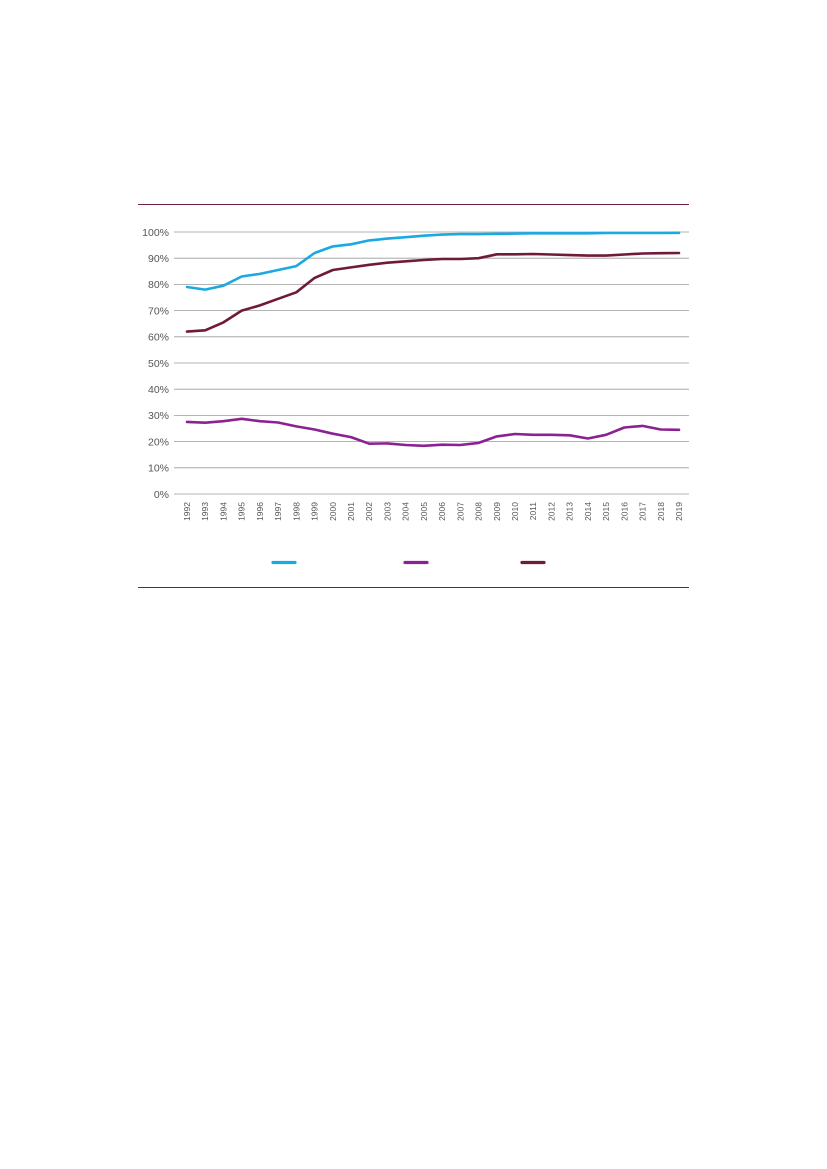 The height and width of the screenshot is (1169, 827). I want to click on x-tick-label: 2013, so click(570, 511).